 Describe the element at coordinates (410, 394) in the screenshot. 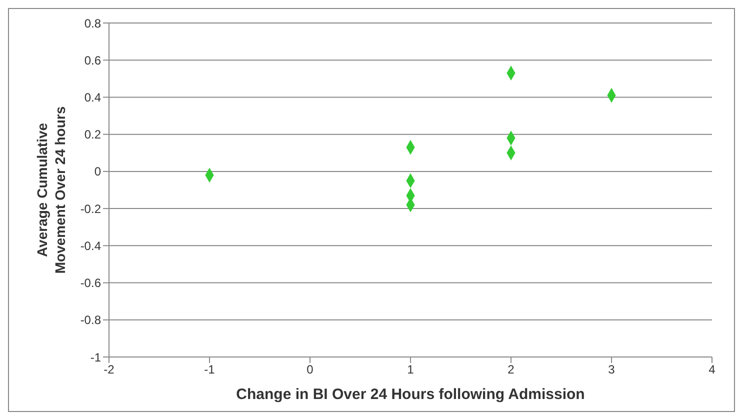

I see `x-axis-title: Change in BI Over 24 Hours following Admission` at that location.